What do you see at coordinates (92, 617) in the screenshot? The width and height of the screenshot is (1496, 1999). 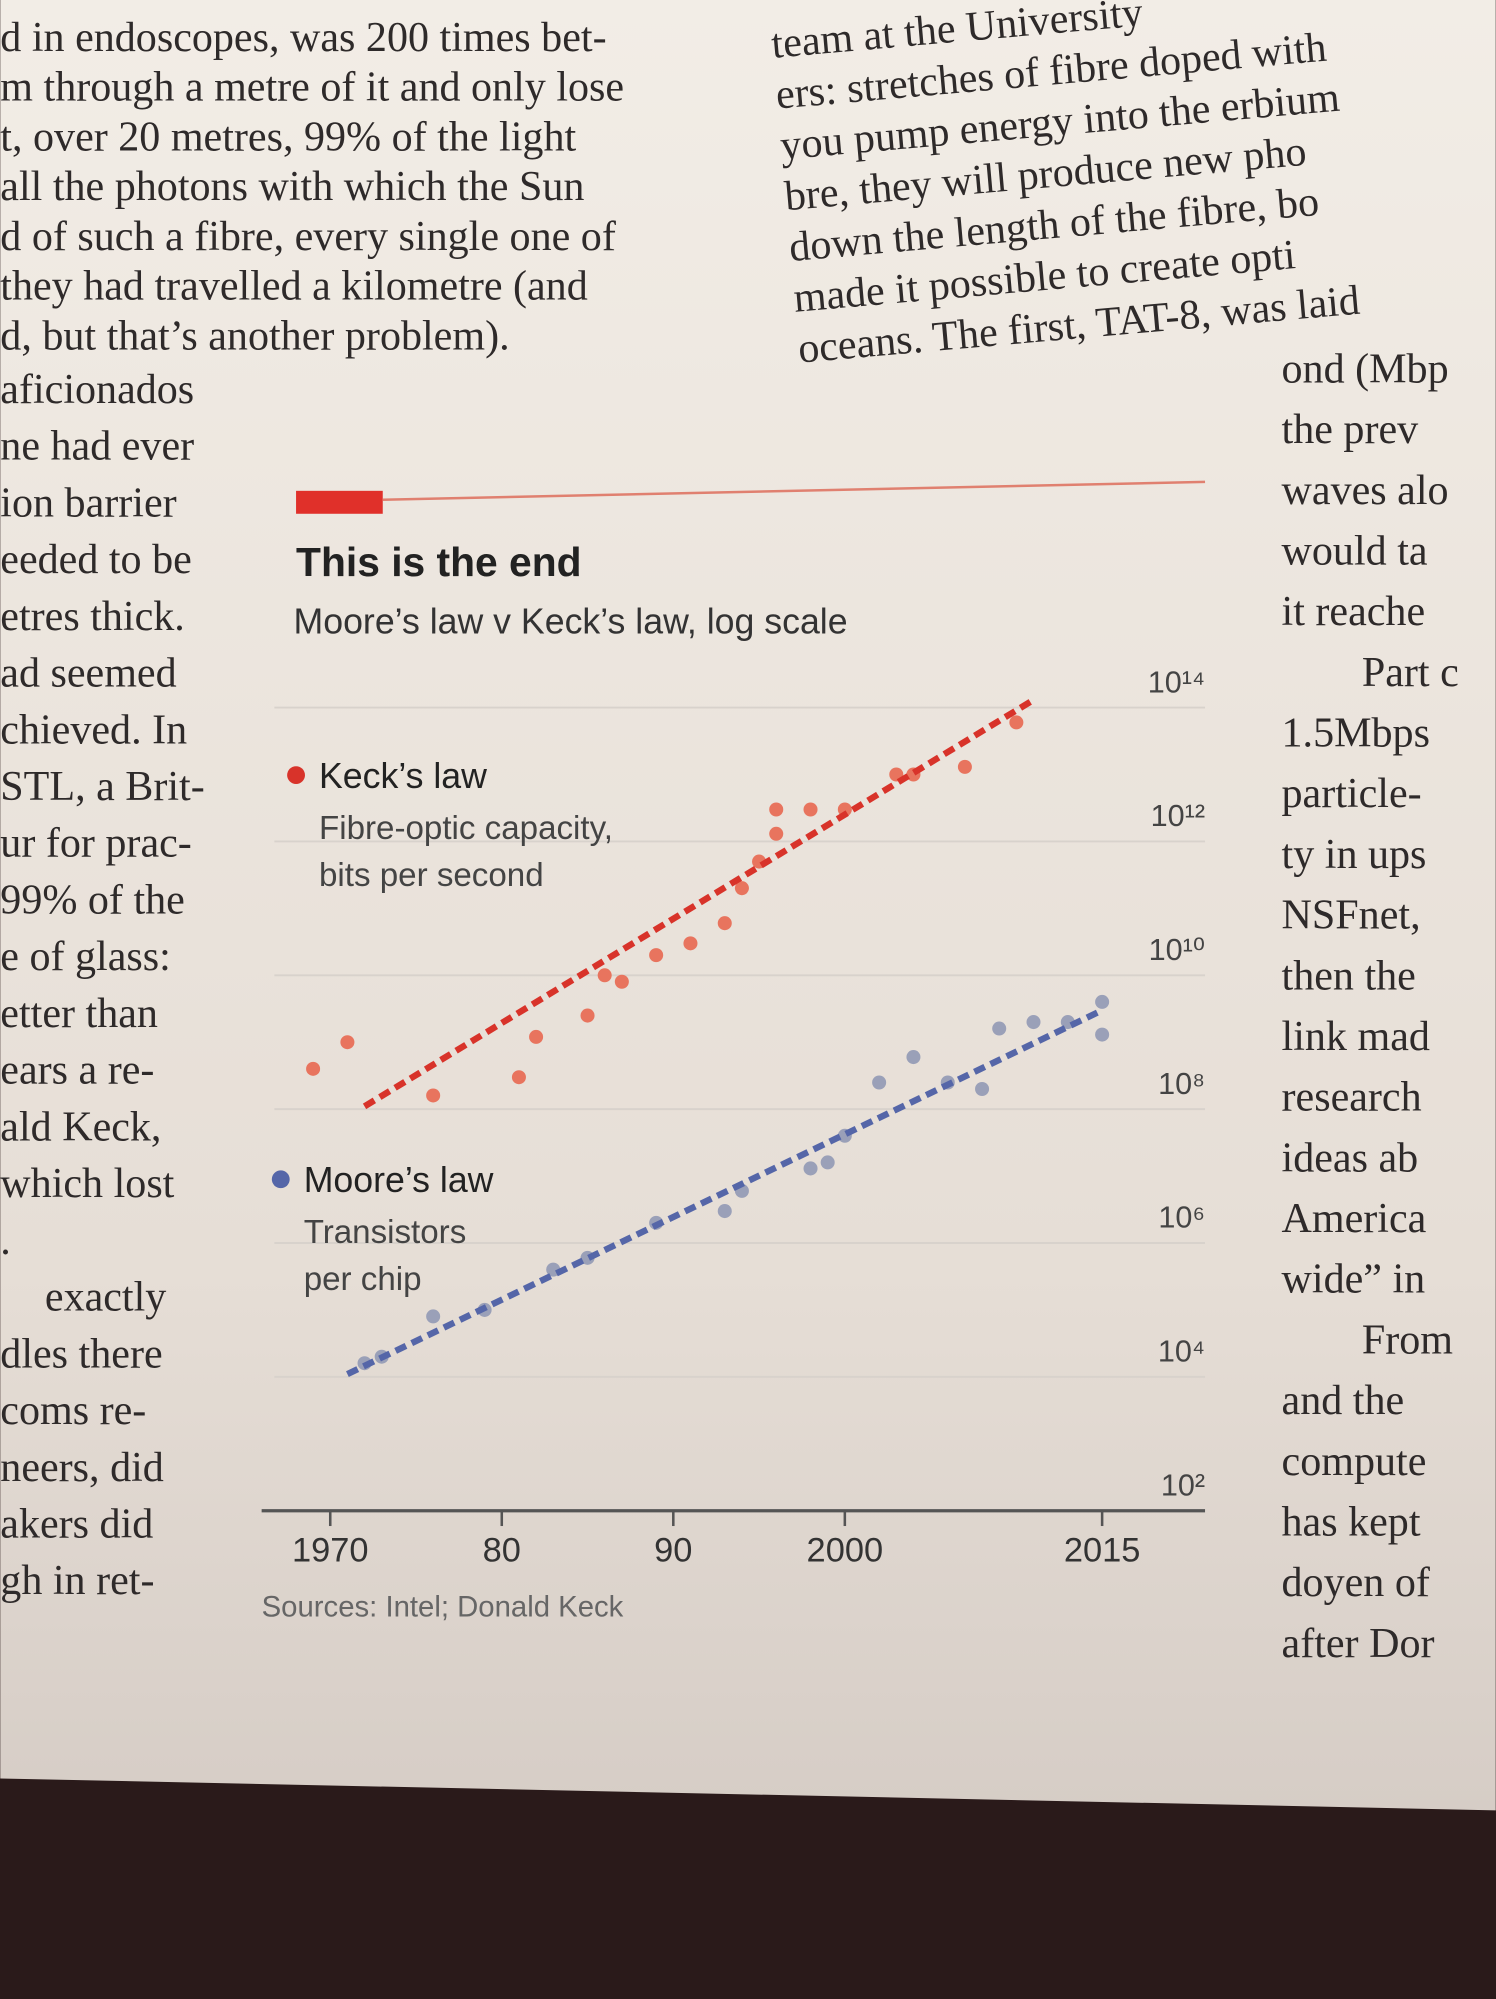 I see `body-line: etres thick.` at bounding box center [92, 617].